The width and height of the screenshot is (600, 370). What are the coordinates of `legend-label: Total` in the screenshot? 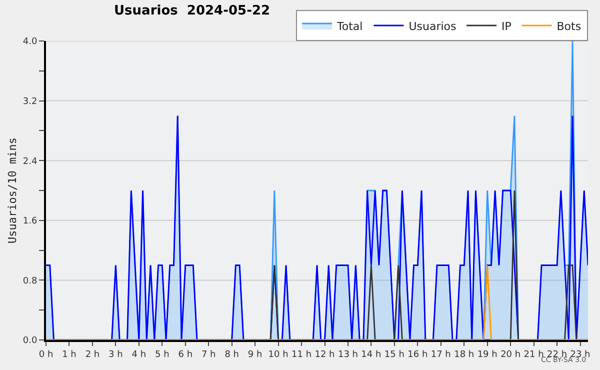 It's located at (349, 26).